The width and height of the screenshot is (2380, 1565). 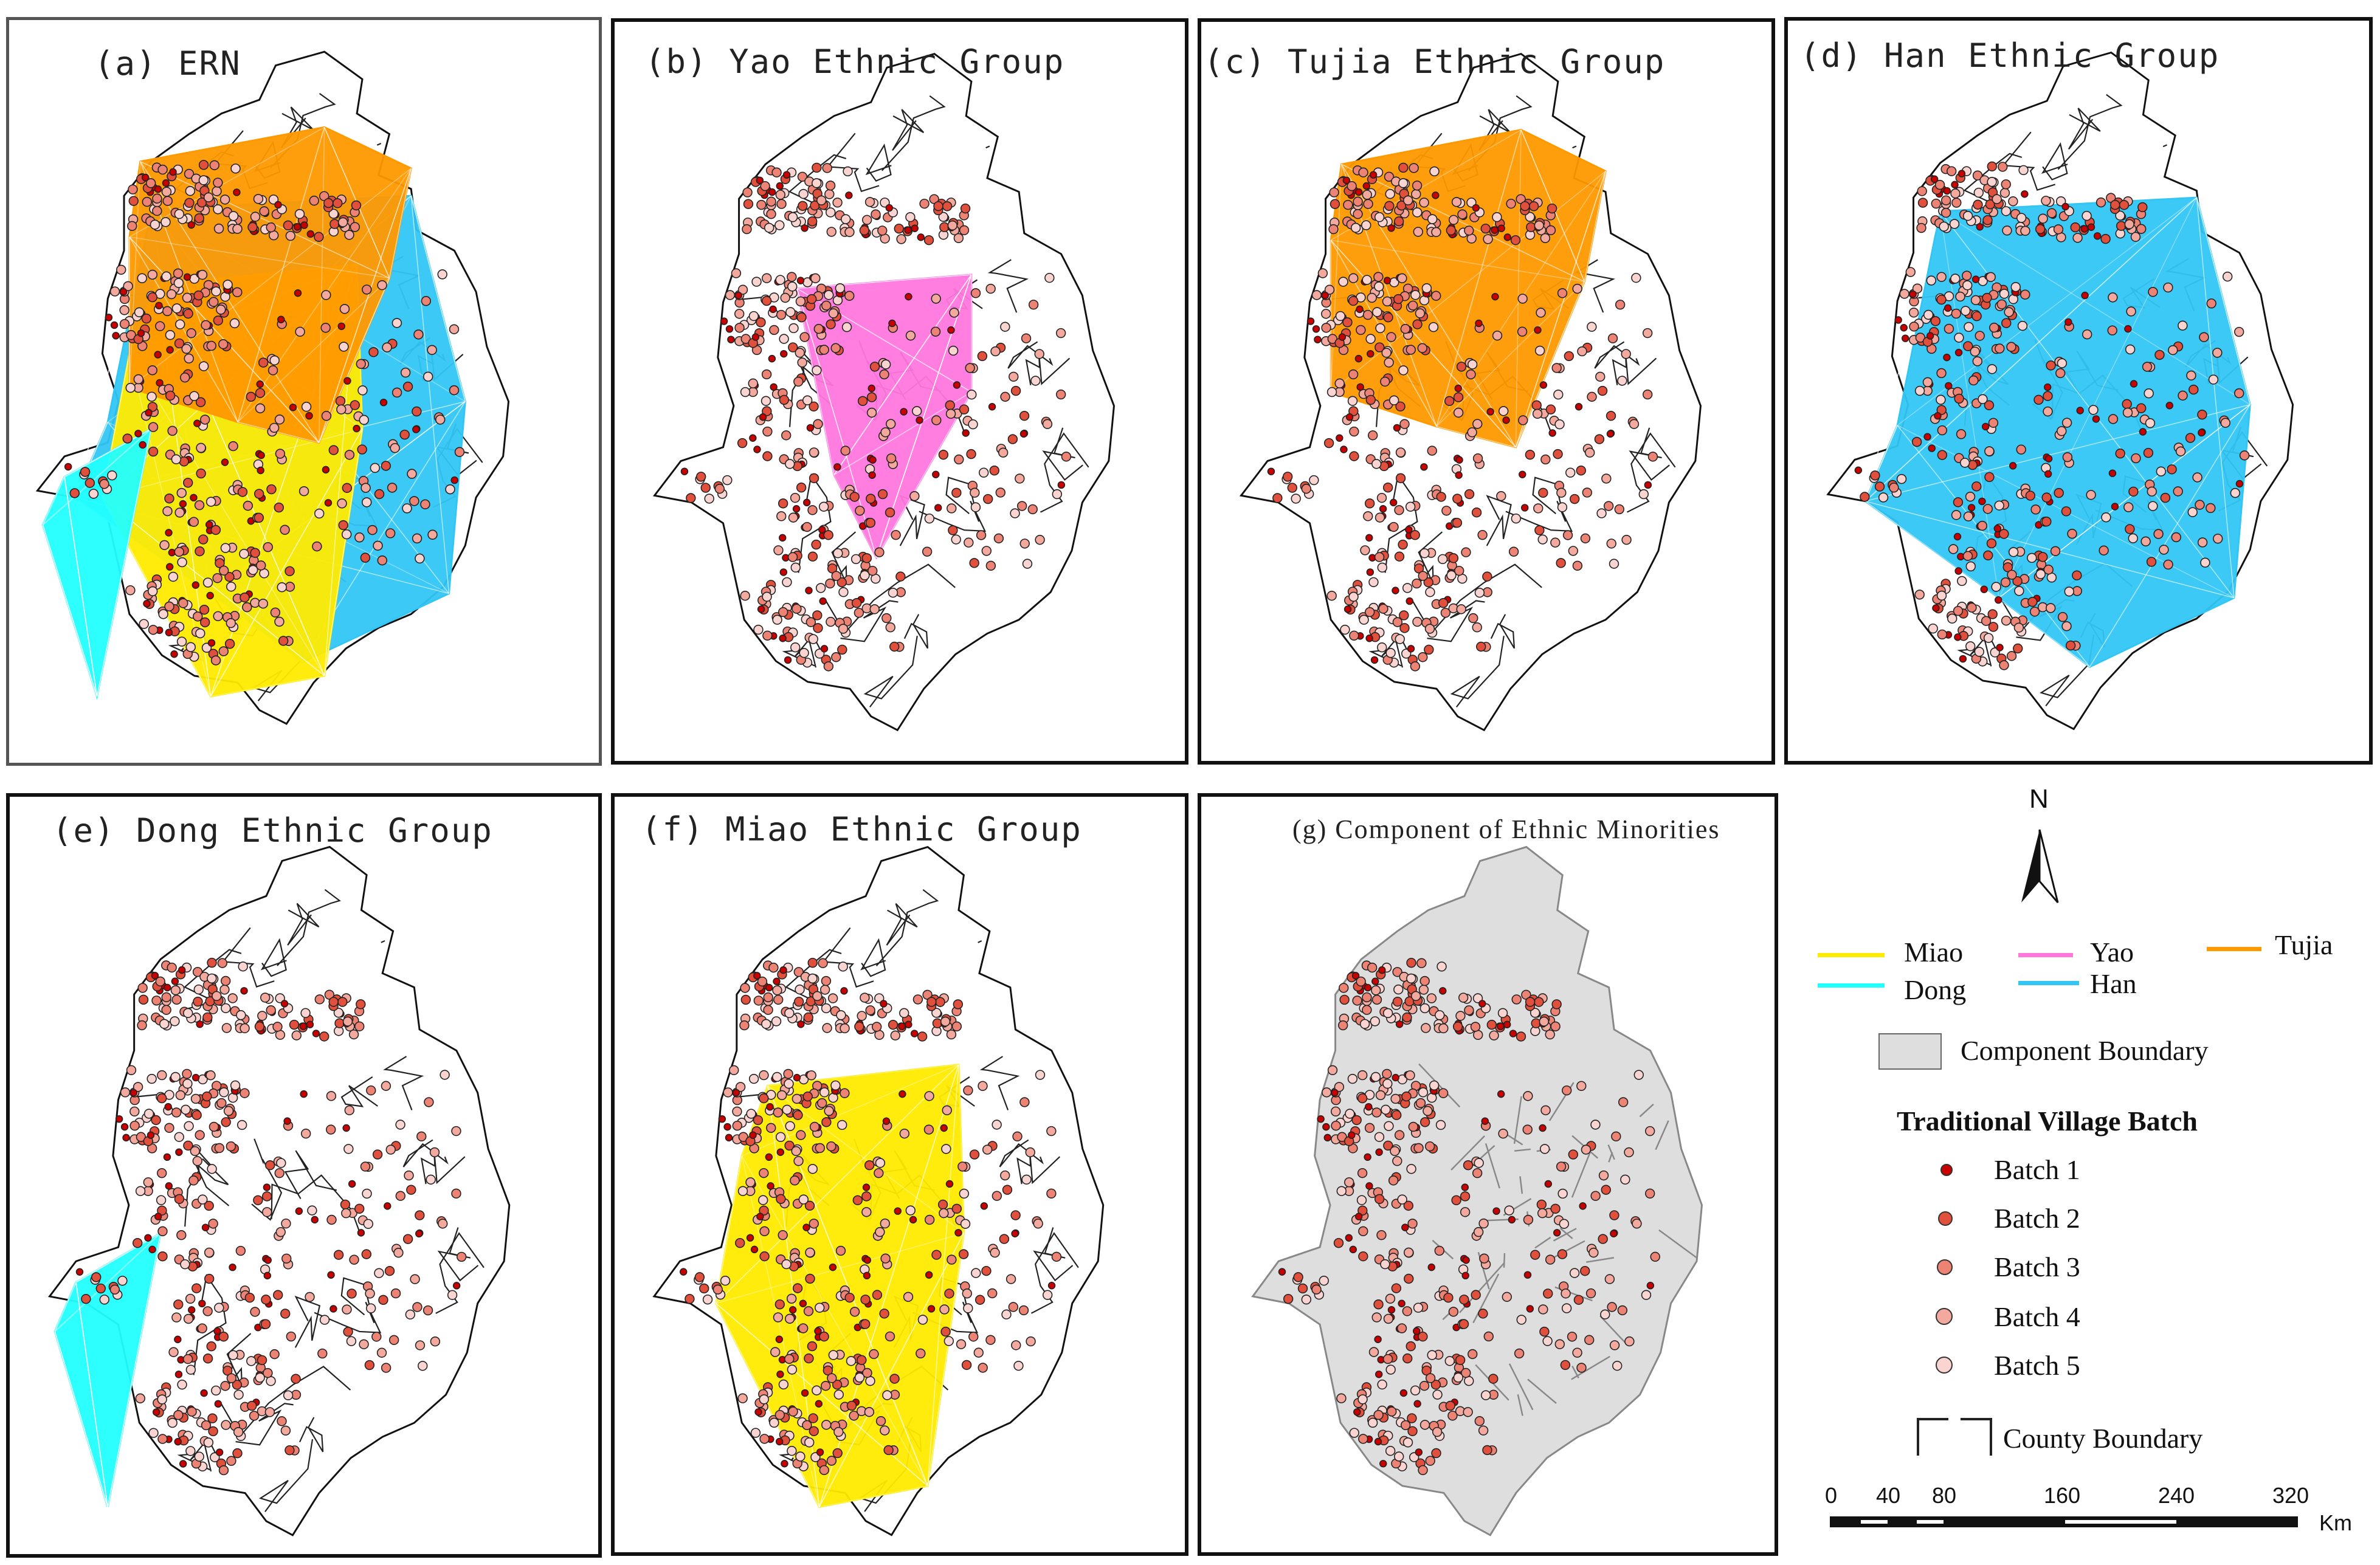 What do you see at coordinates (1634, 367) in the screenshot?
I see `county-boundary-line` at bounding box center [1634, 367].